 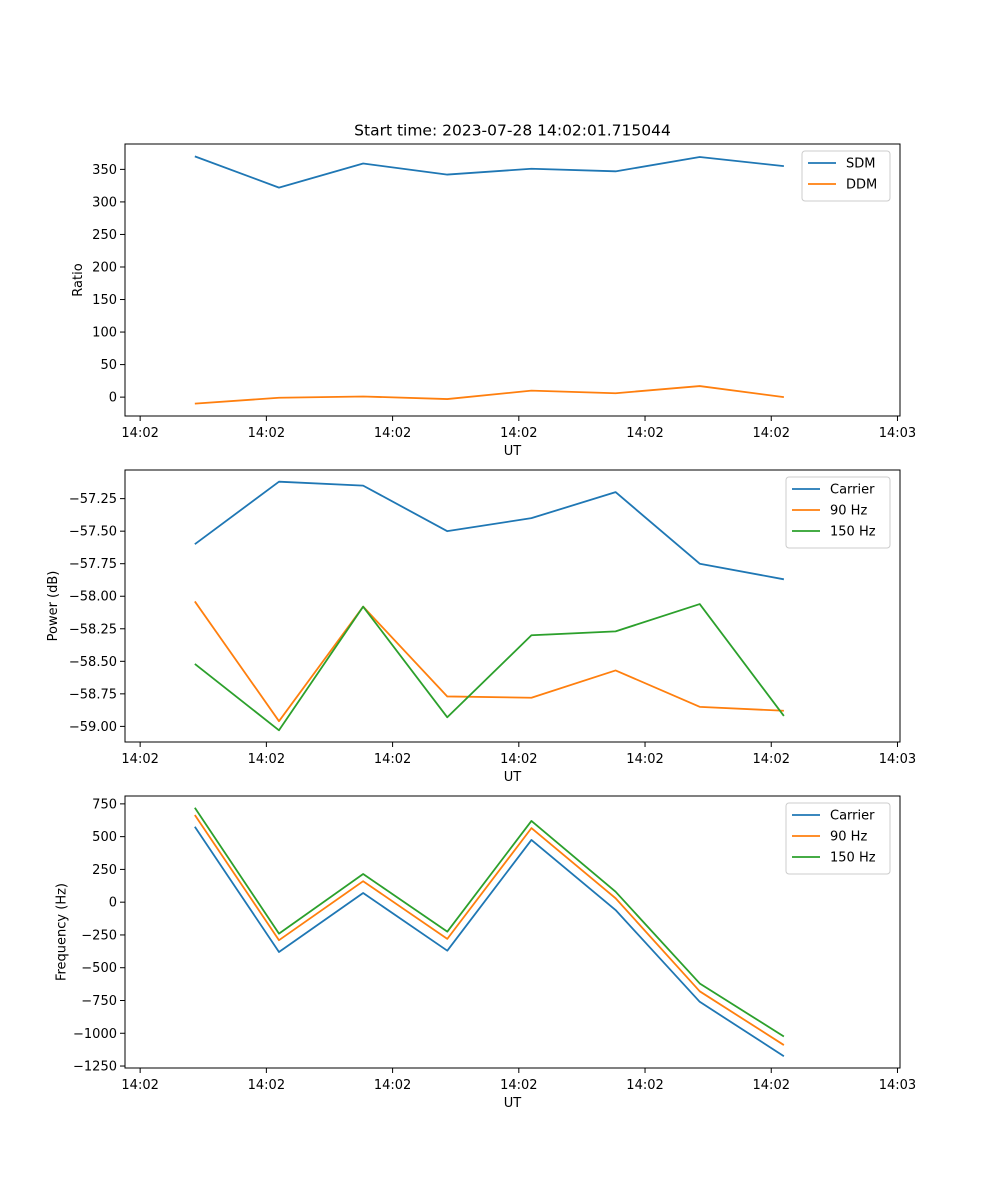 What do you see at coordinates (853, 532) in the screenshot?
I see `power-legend-label: 150 Hz` at bounding box center [853, 532].